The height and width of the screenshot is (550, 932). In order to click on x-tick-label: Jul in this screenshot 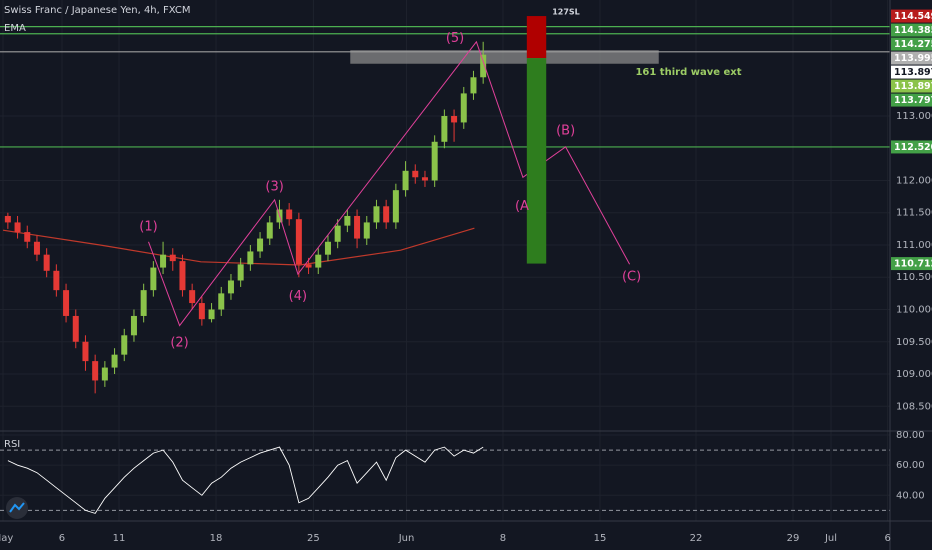, I will do `click(830, 538)`.